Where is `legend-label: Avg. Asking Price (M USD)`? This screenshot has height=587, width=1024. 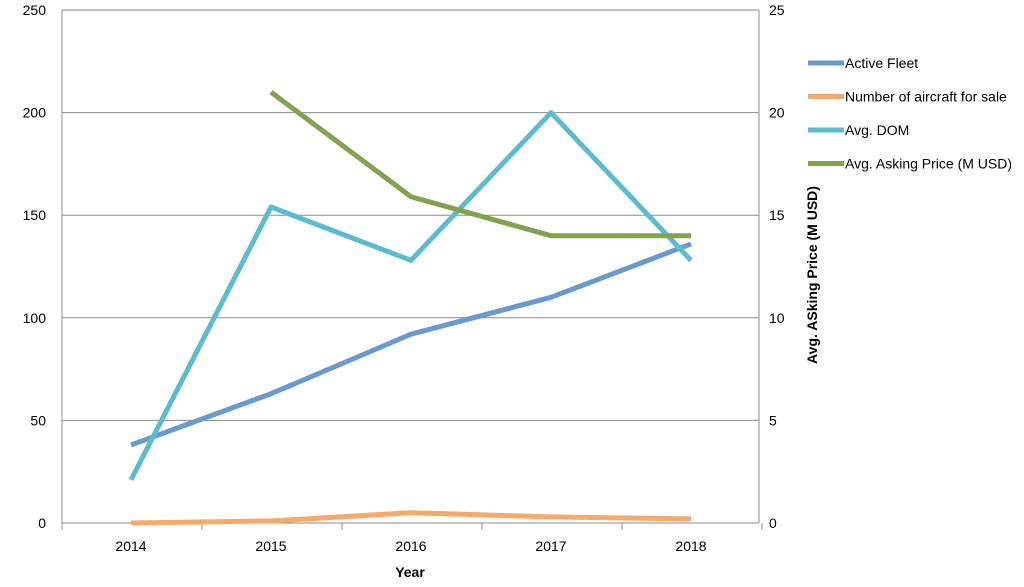 legend-label: Avg. Asking Price (M USD) is located at coordinates (928, 164).